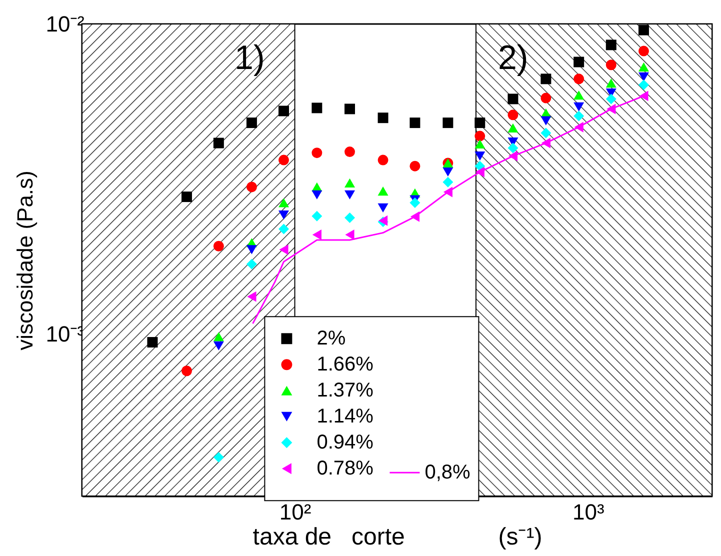 This screenshot has height=556, width=721. Describe the element at coordinates (345, 391) in the screenshot. I see `legend-label: 1.37%` at that location.